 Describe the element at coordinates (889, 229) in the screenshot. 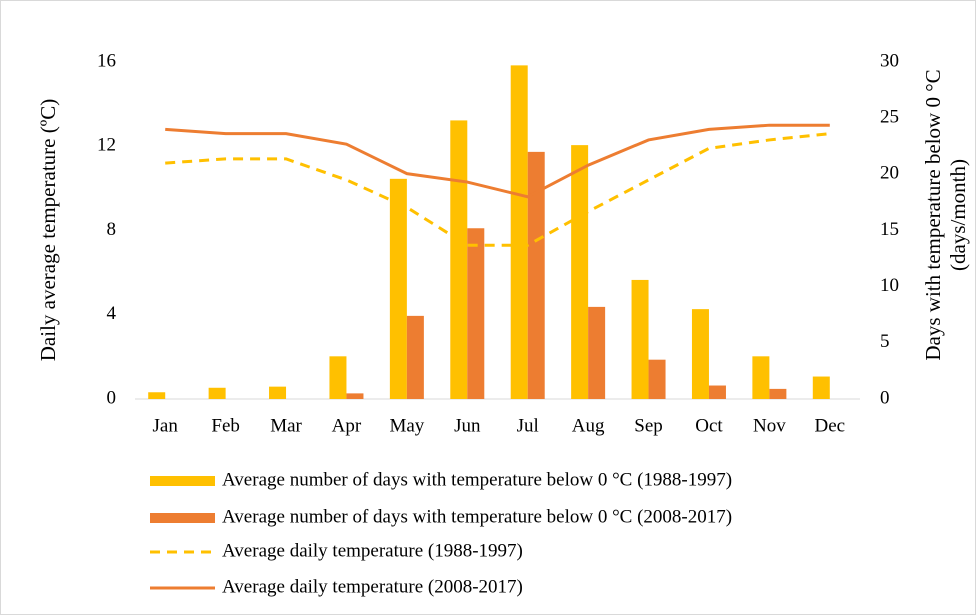

I see `y2-tick-label: 15` at that location.